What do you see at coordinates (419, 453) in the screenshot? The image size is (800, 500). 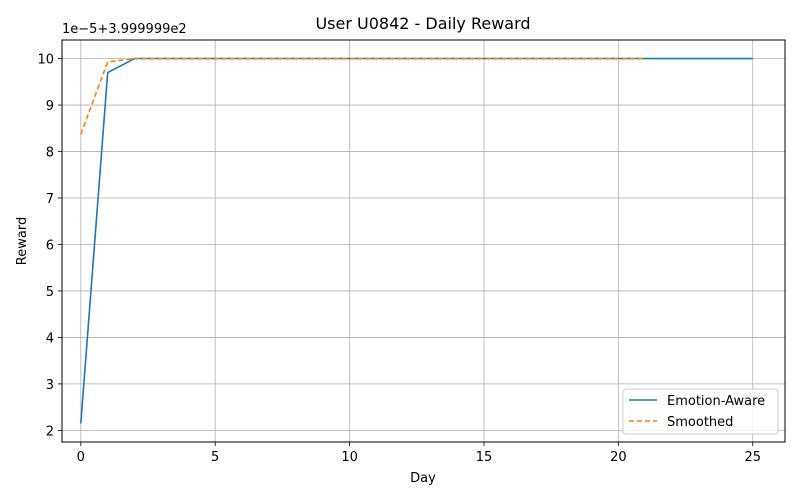 I see `x-axis-ticks: 0 5 10 15 20 25` at bounding box center [419, 453].